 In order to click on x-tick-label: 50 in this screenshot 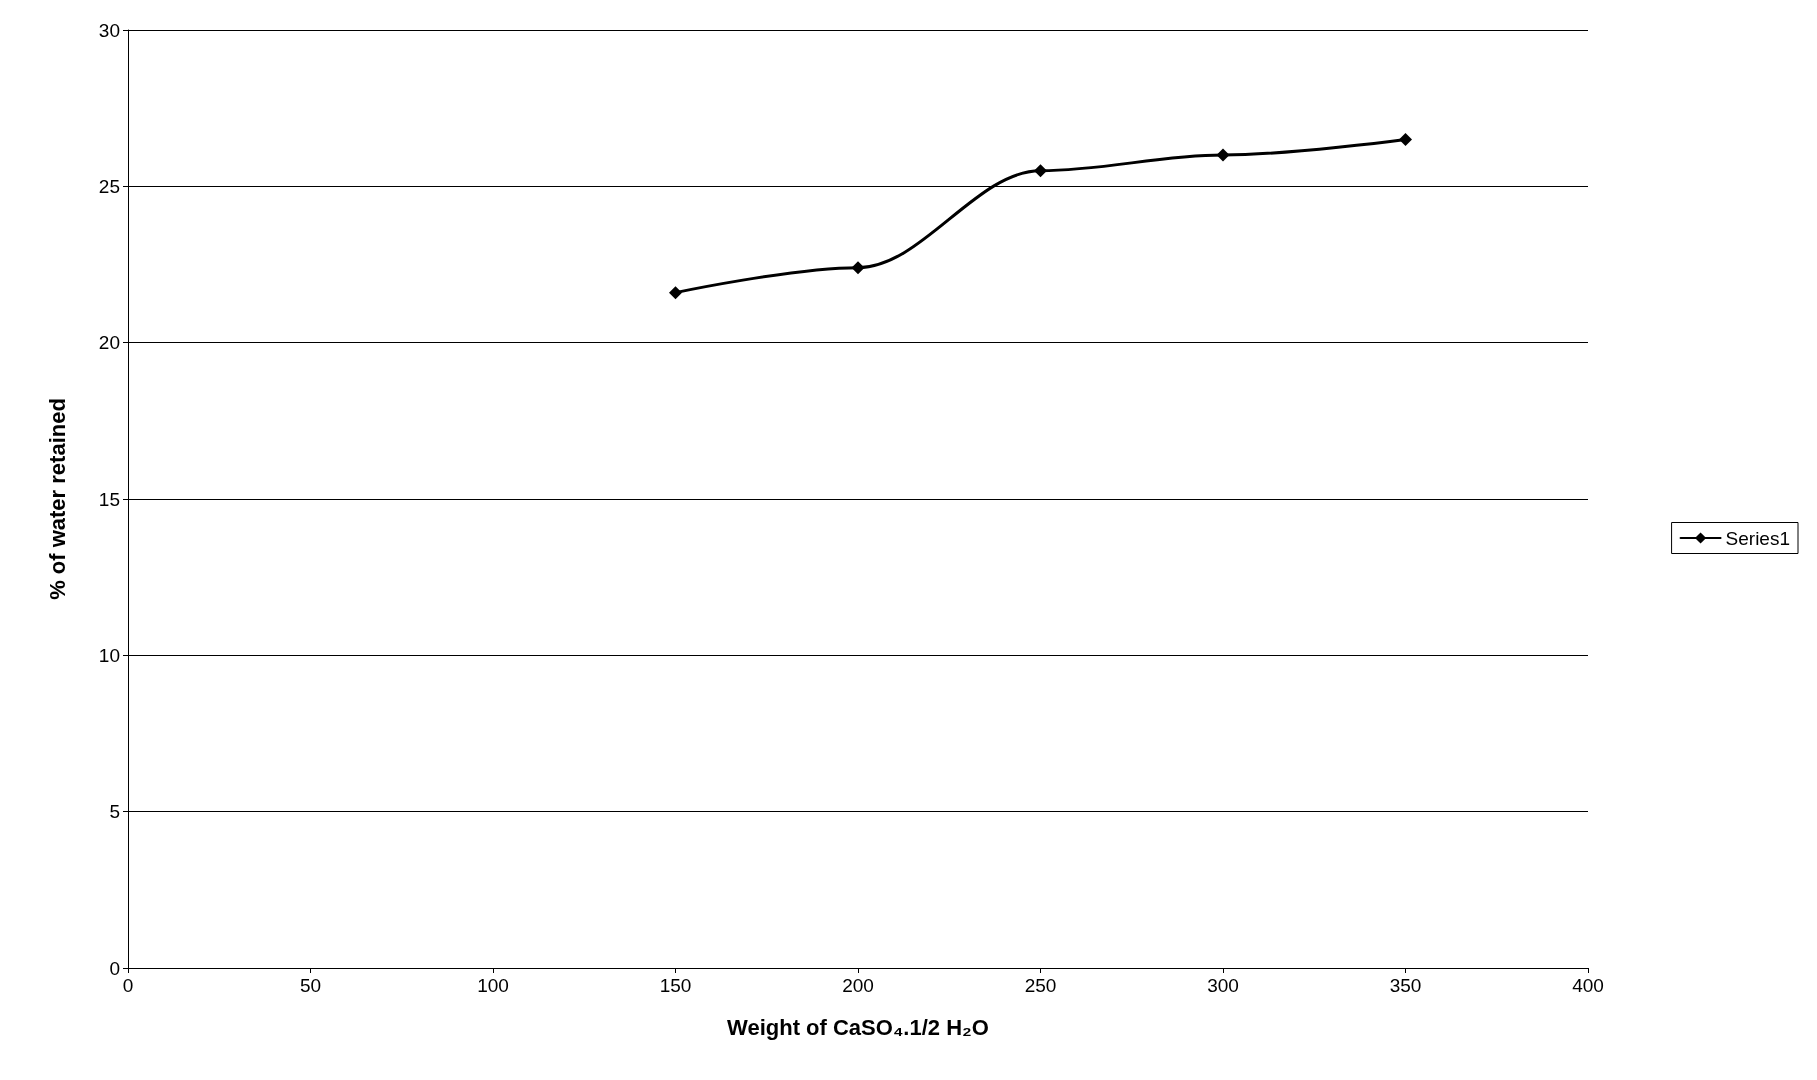, I will do `click(310, 985)`.